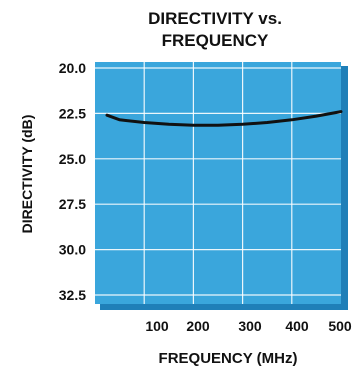  I want to click on x-tick-label: 200, so click(198, 326).